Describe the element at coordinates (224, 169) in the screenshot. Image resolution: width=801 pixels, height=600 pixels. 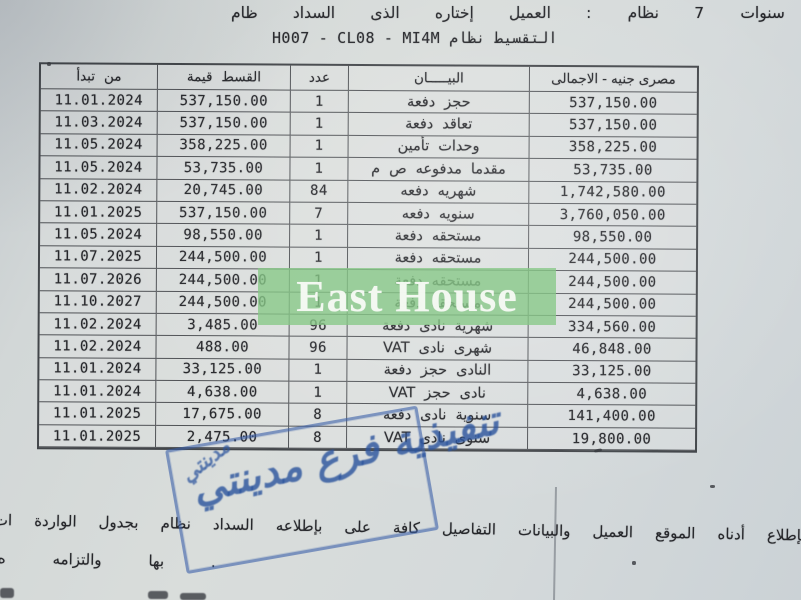
I see `amount-cell: 53,735.00` at that location.